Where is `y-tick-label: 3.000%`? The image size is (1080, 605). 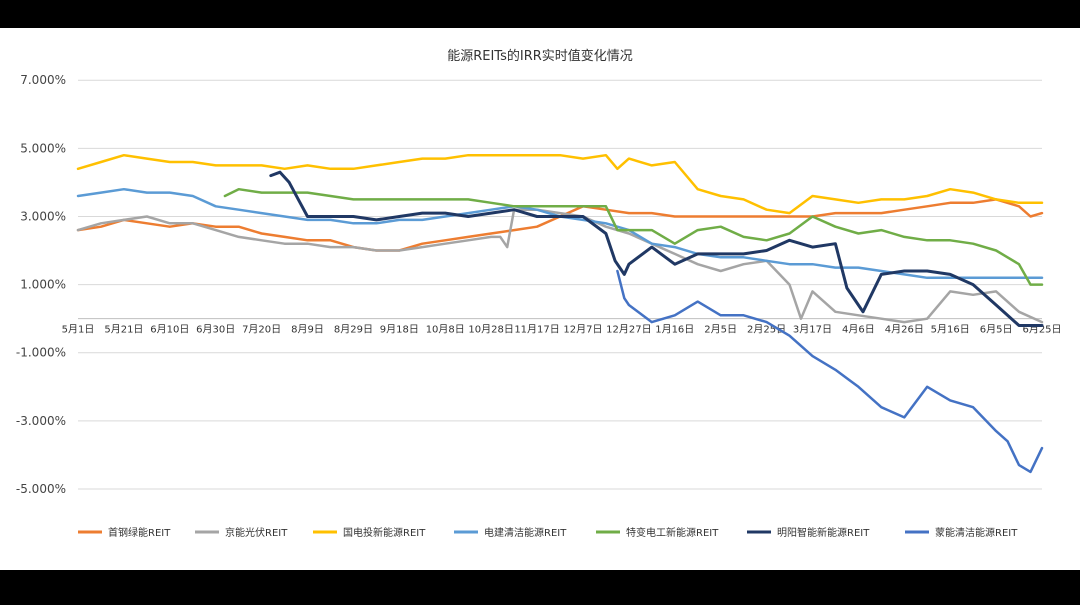
y-tick-label: 3.000% is located at coordinates (43, 216).